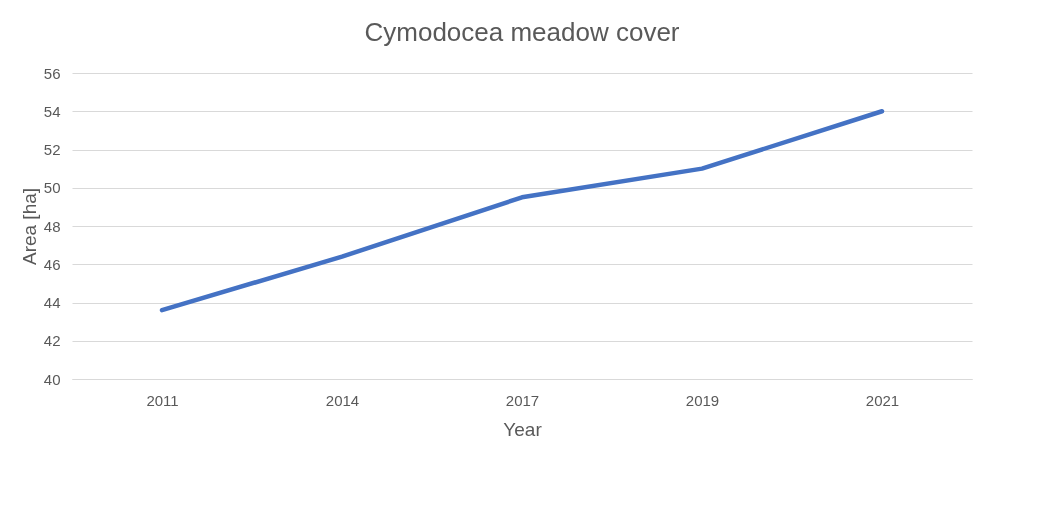  What do you see at coordinates (162, 400) in the screenshot?
I see `x-tick-label: 2011` at bounding box center [162, 400].